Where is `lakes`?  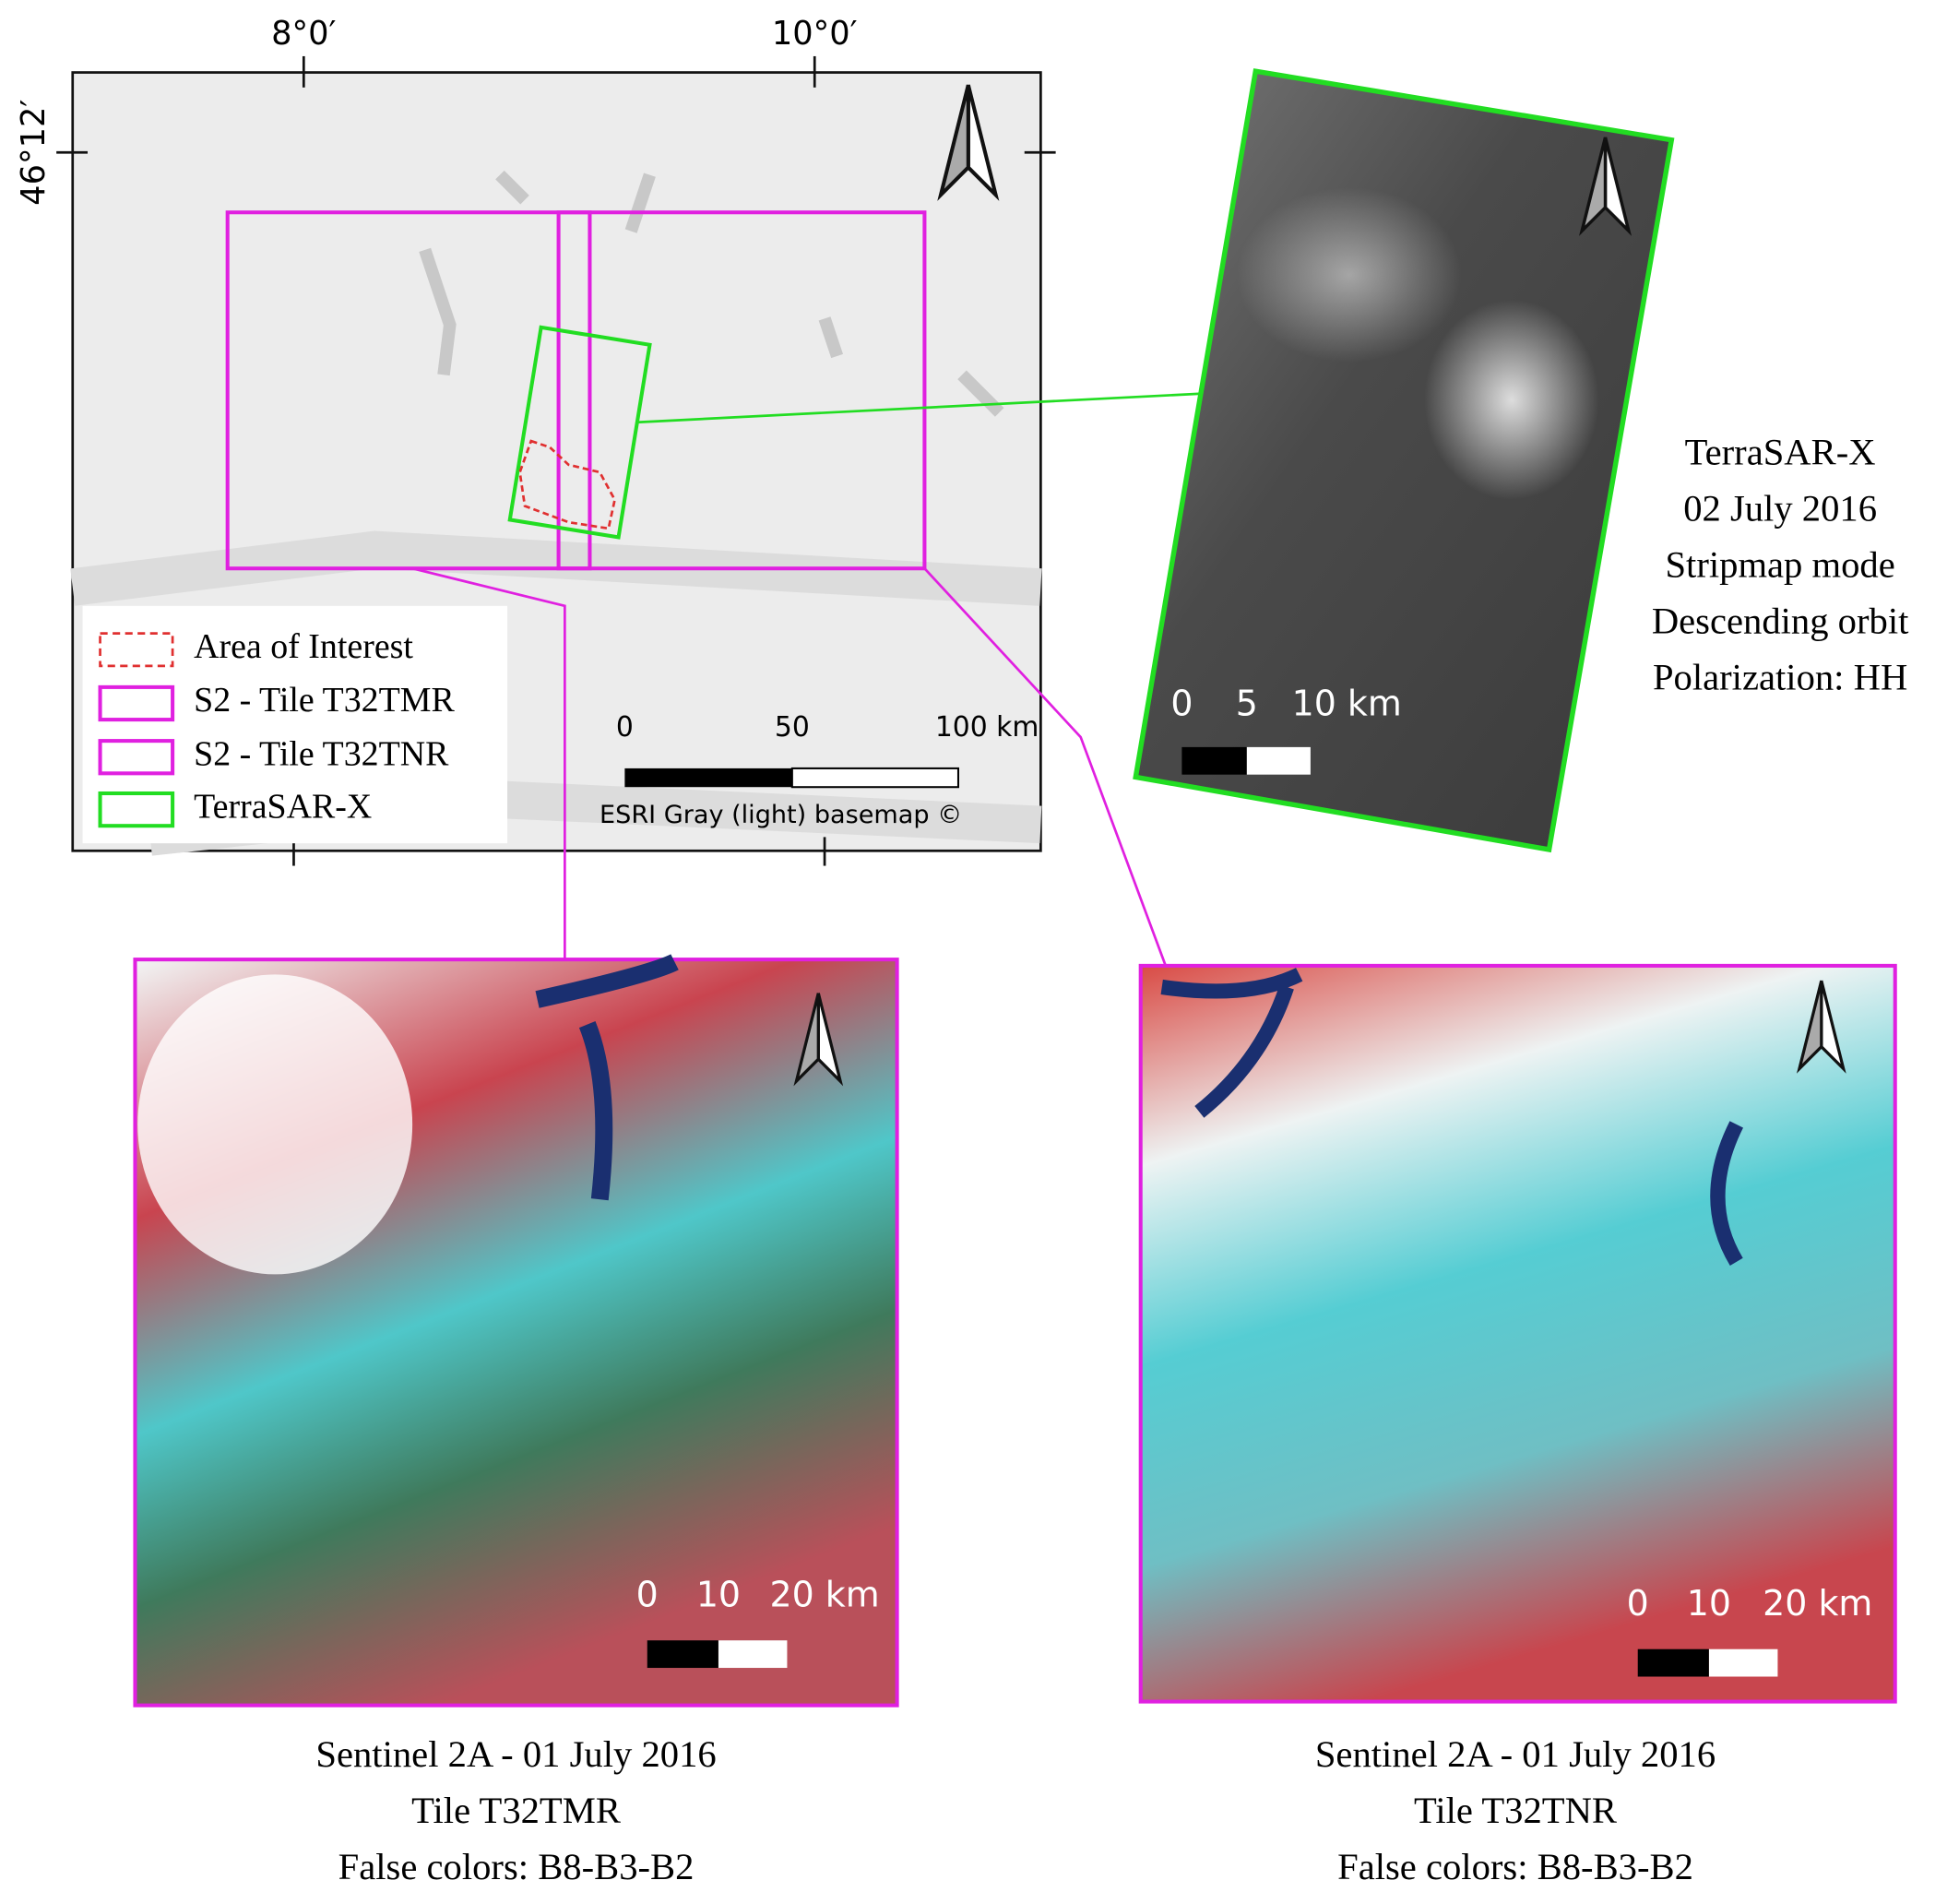
lakes is located at coordinates (712, 293).